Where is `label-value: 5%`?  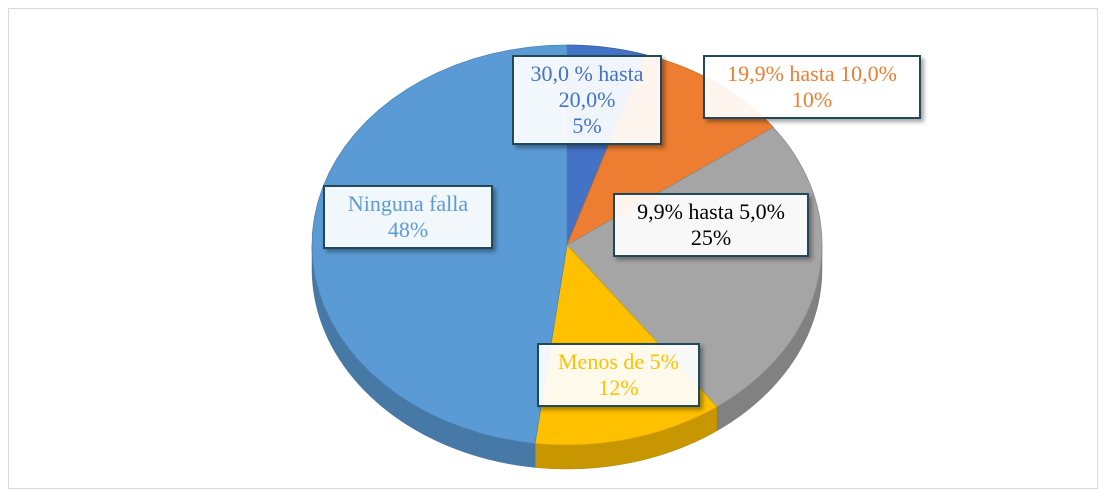 label-value: 5% is located at coordinates (587, 125).